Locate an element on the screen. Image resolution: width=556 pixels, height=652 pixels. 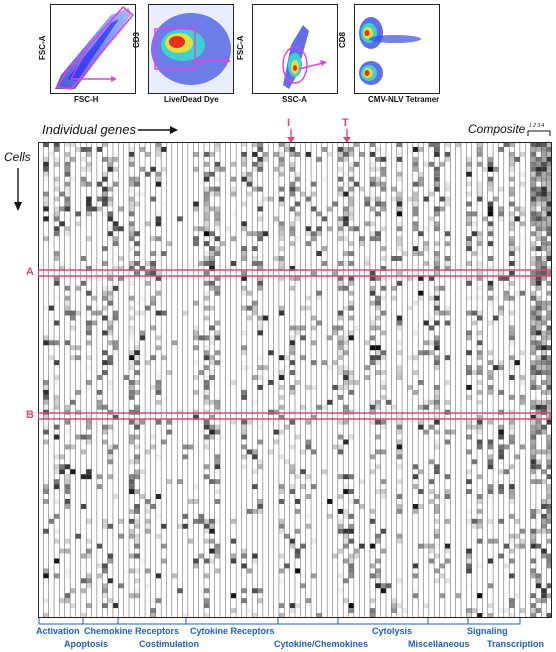
category-signaling: Signaling is located at coordinates (487, 631).